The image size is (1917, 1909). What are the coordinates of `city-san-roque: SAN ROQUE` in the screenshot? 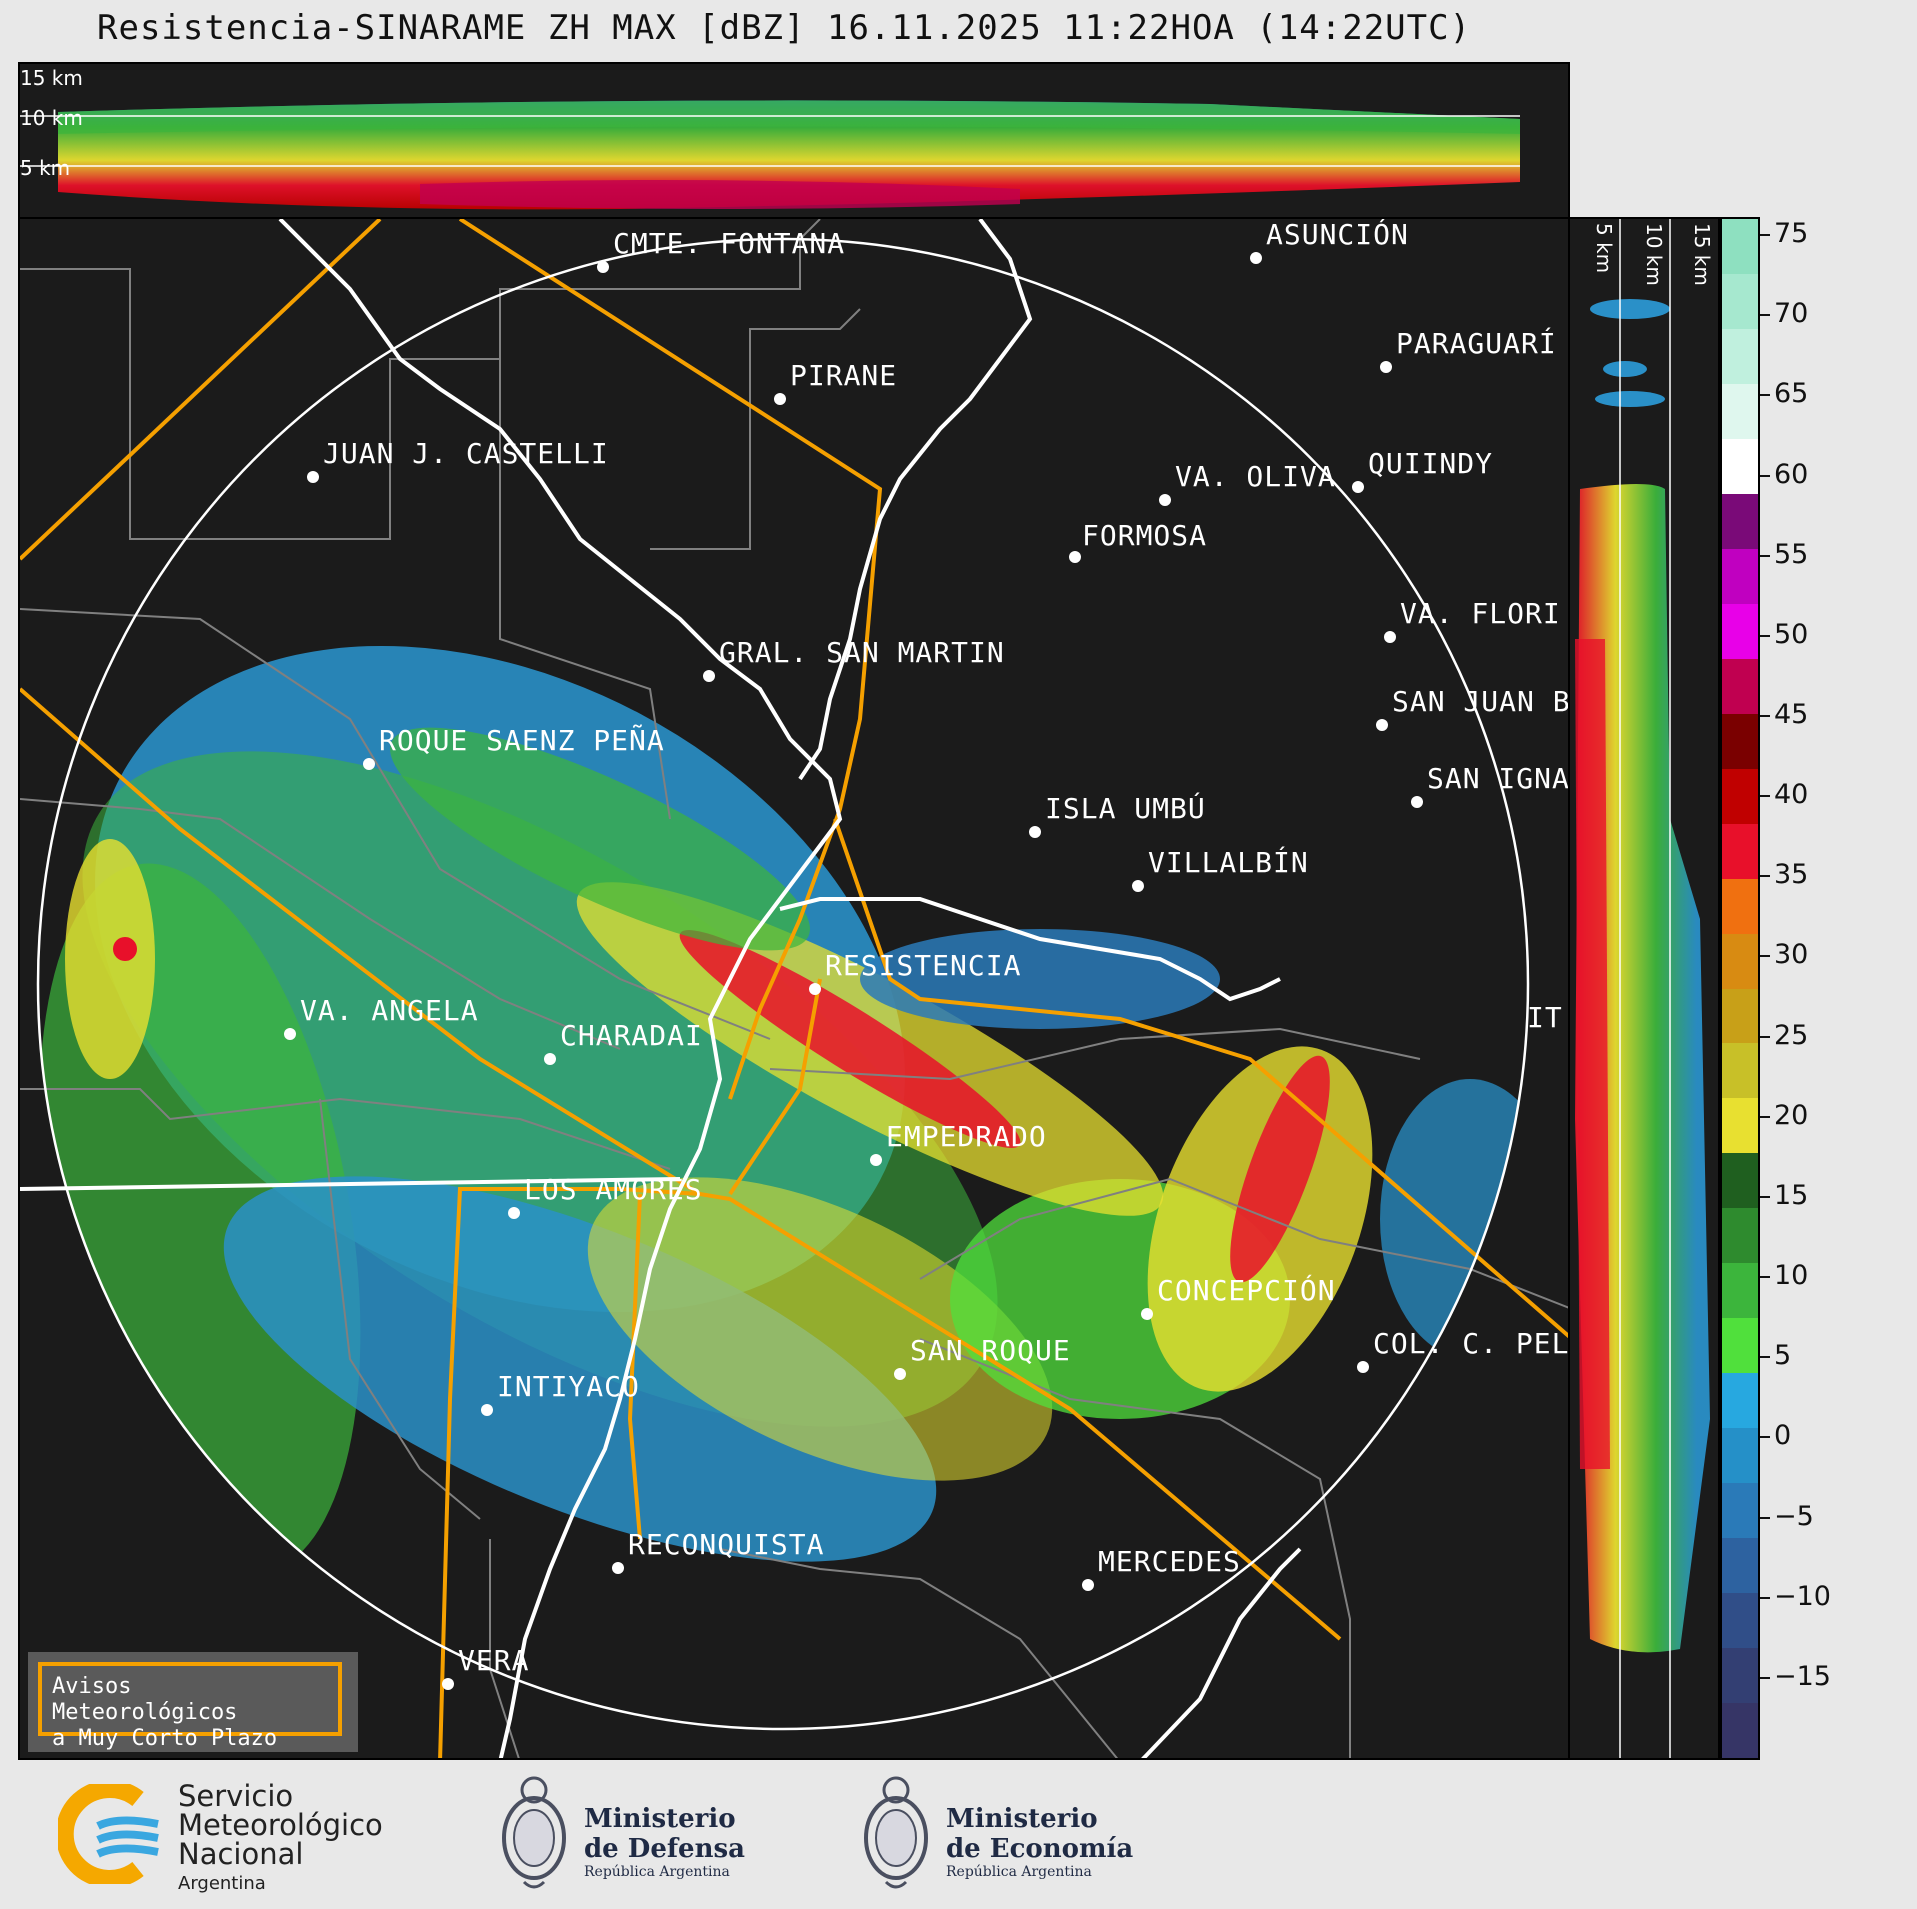 It's located at (982, 1357).